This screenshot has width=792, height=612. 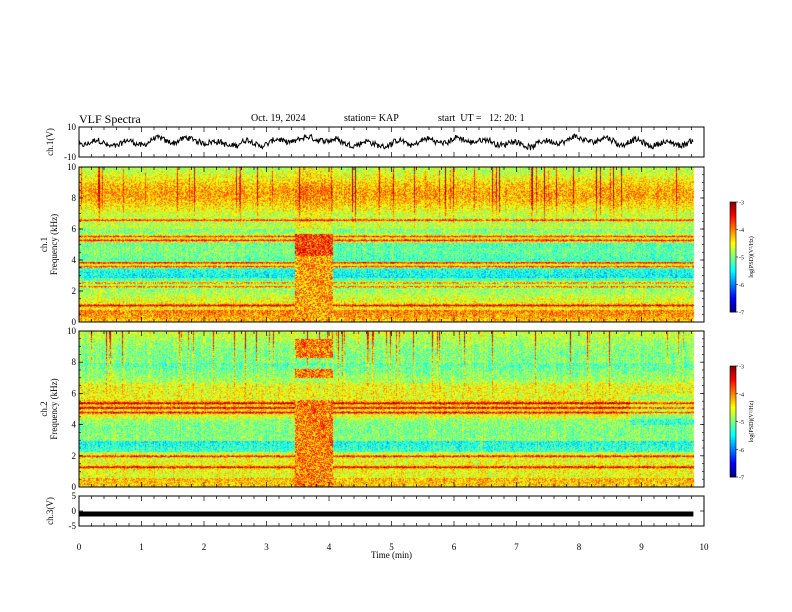 What do you see at coordinates (44, 244) in the screenshot?
I see `ch1-spec-ylabel-line1: ch.1` at bounding box center [44, 244].